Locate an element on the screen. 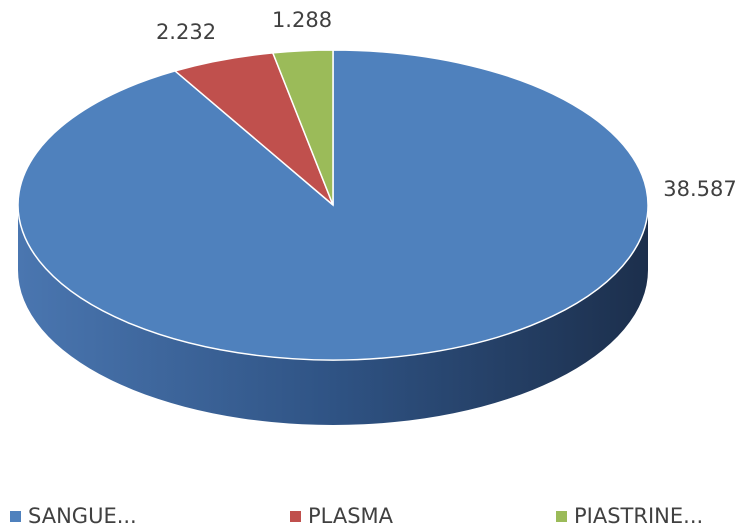  data-label: 2.232 is located at coordinates (186, 32).